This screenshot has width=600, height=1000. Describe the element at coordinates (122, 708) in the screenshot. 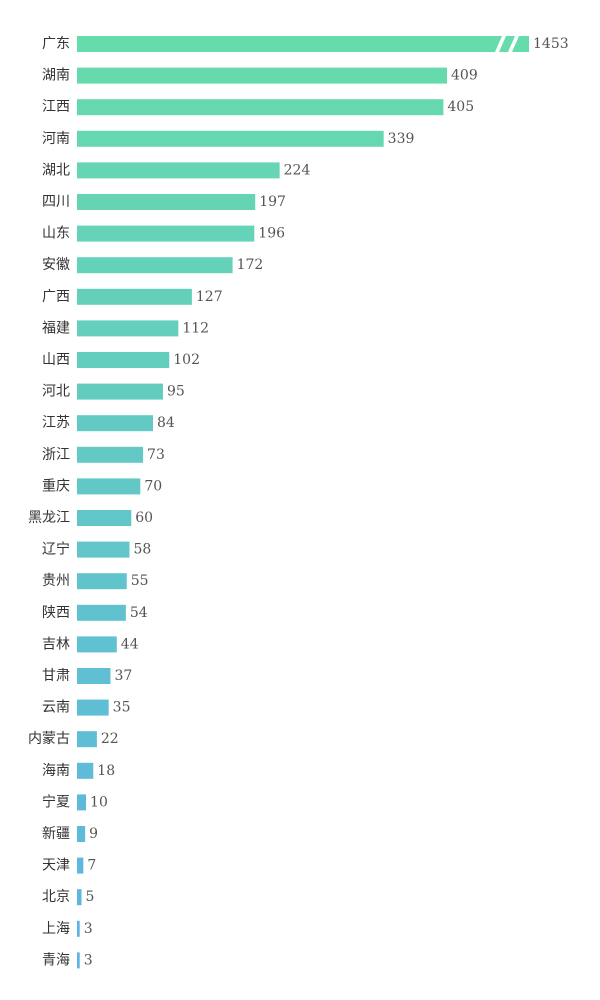

I see `value-label: 35` at that location.